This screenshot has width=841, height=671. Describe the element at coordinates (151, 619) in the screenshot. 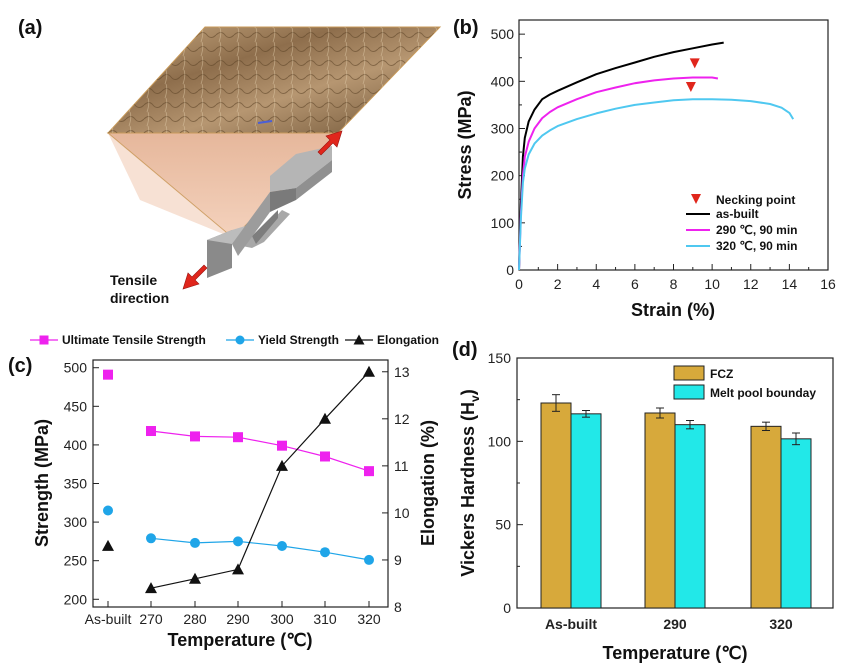

I see `panel-c-xtick-label: 270` at that location.